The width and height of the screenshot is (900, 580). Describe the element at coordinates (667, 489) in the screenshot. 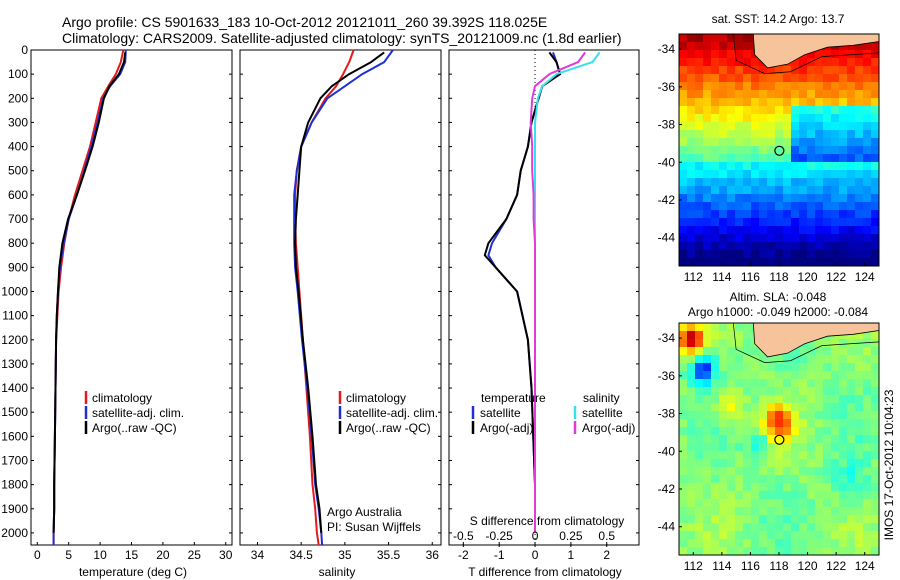

I see `map-ytick-label: -42` at that location.